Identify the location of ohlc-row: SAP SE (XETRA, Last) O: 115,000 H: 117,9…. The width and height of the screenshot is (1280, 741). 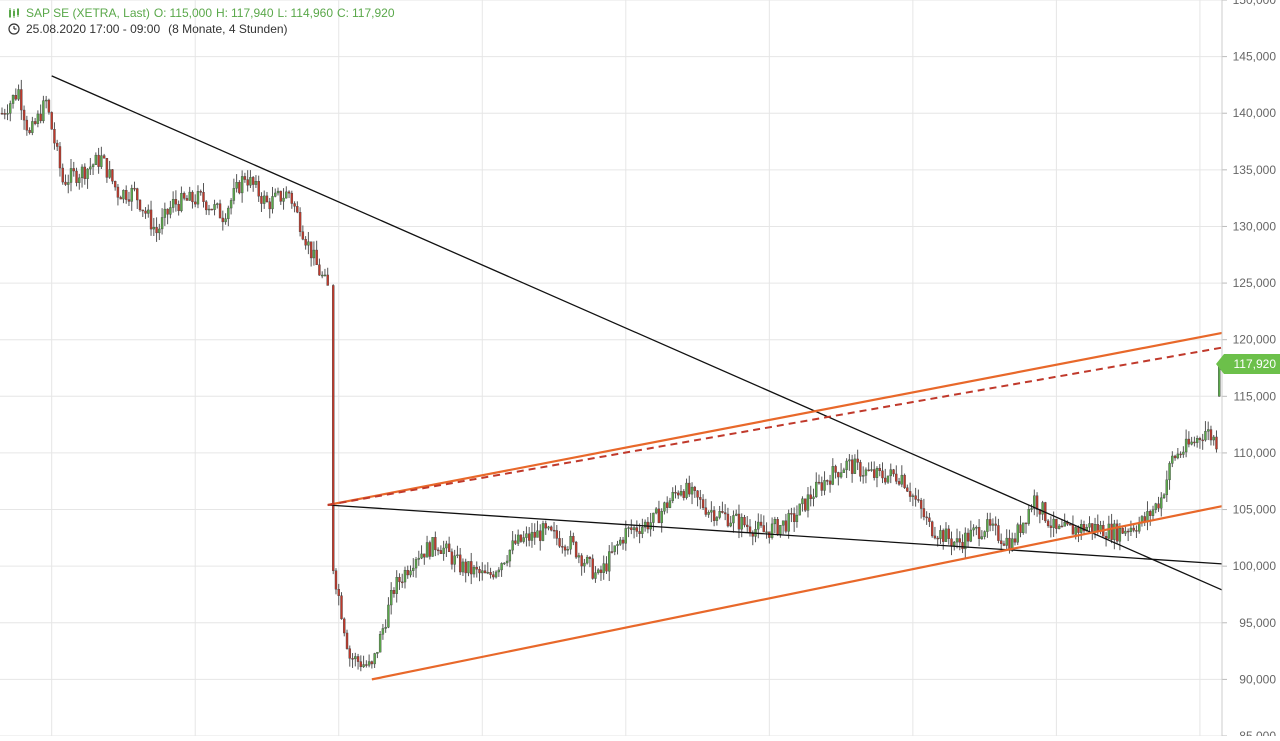
(201, 13).